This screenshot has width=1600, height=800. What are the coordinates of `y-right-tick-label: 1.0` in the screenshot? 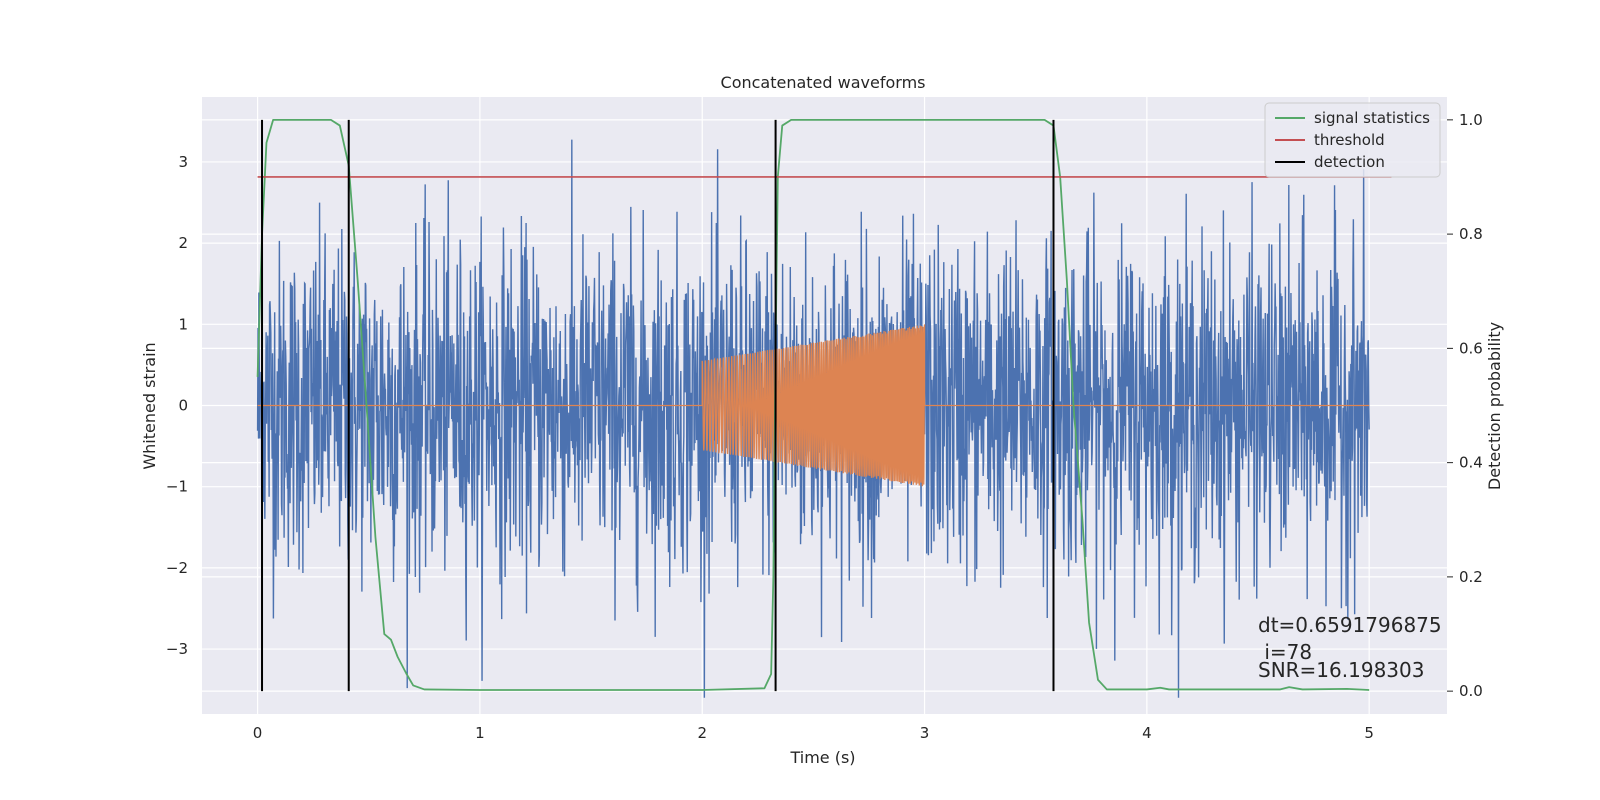 It's located at (1471, 120).